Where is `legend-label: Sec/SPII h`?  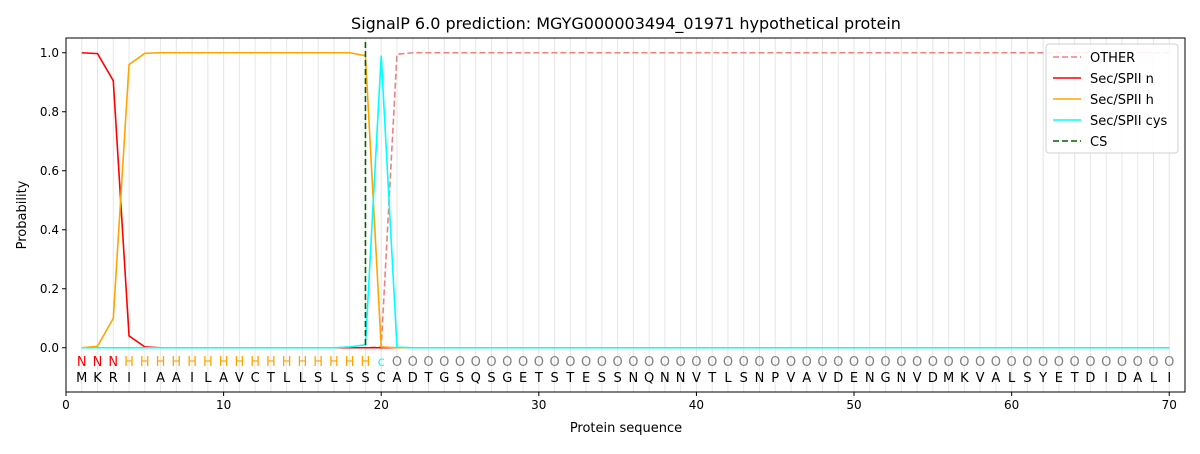
legend-label: Sec/SPII h is located at coordinates (1122, 100).